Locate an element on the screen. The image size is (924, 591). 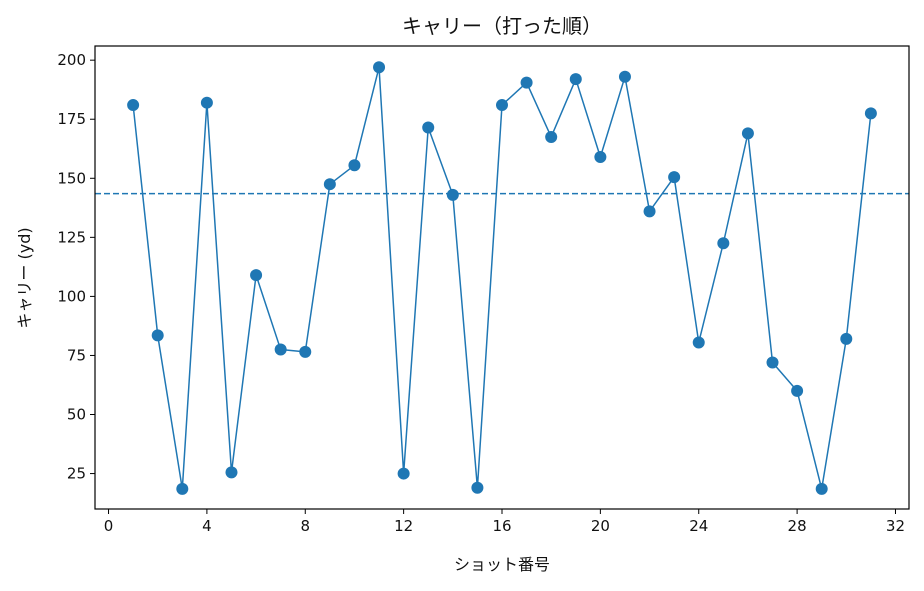
y-axis: 25 50 75 100 125 150 175 200 is located at coordinates (76, 267).